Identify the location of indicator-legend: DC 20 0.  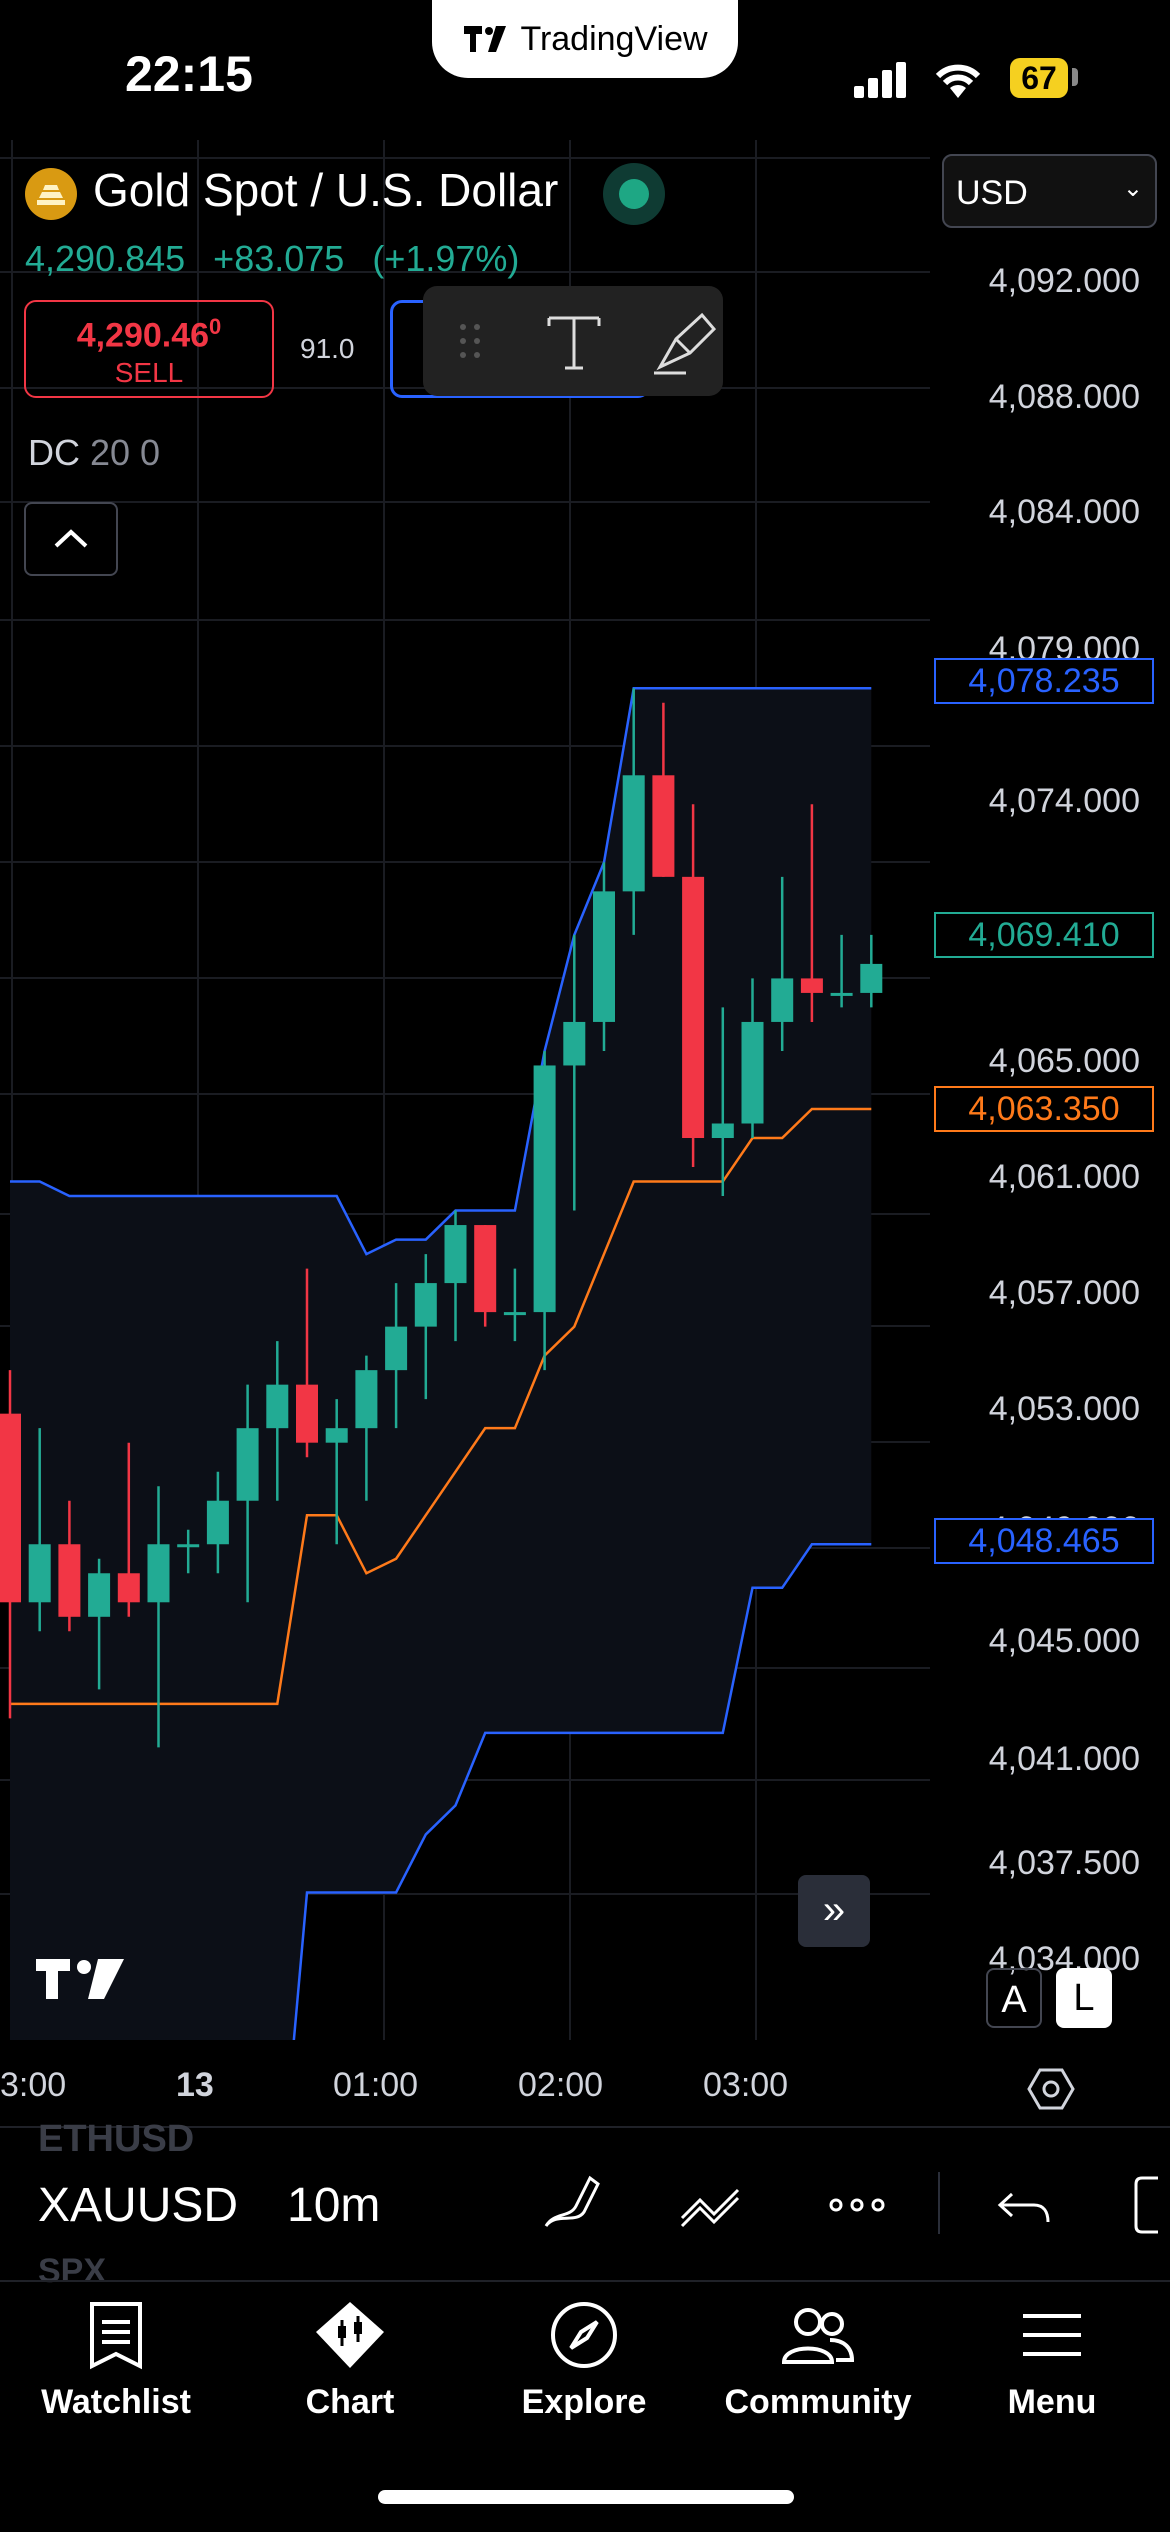
(94, 453).